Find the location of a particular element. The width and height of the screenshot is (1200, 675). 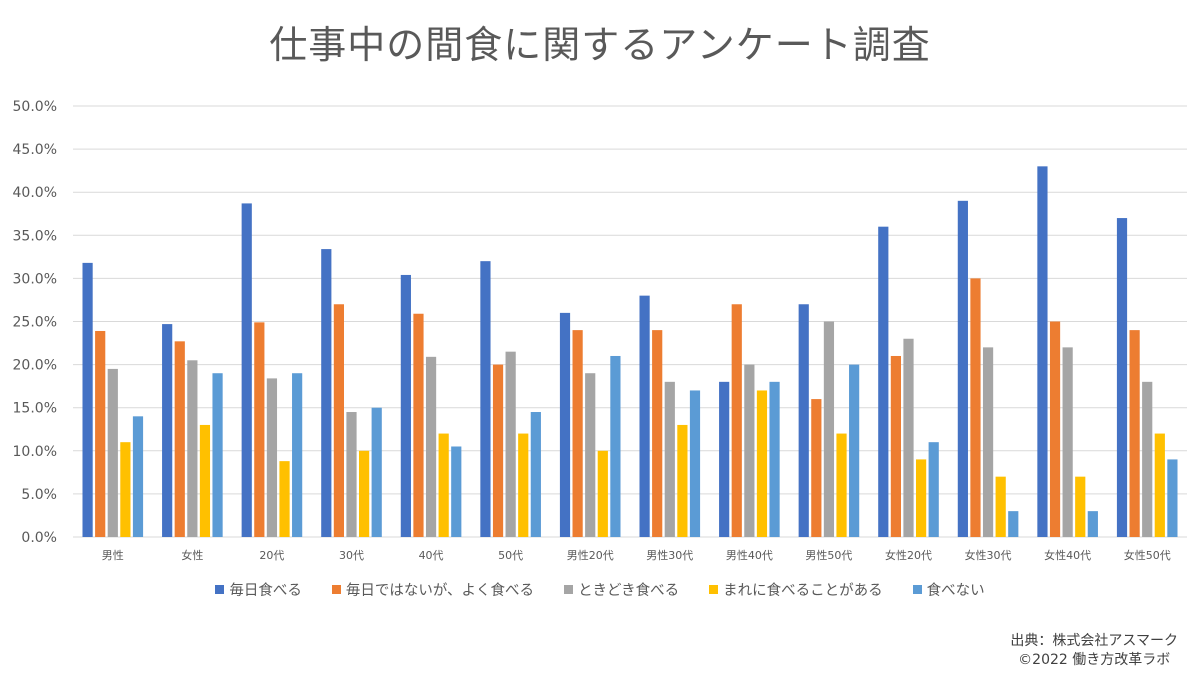

x-tick-label: 男性50代 is located at coordinates (828, 555).